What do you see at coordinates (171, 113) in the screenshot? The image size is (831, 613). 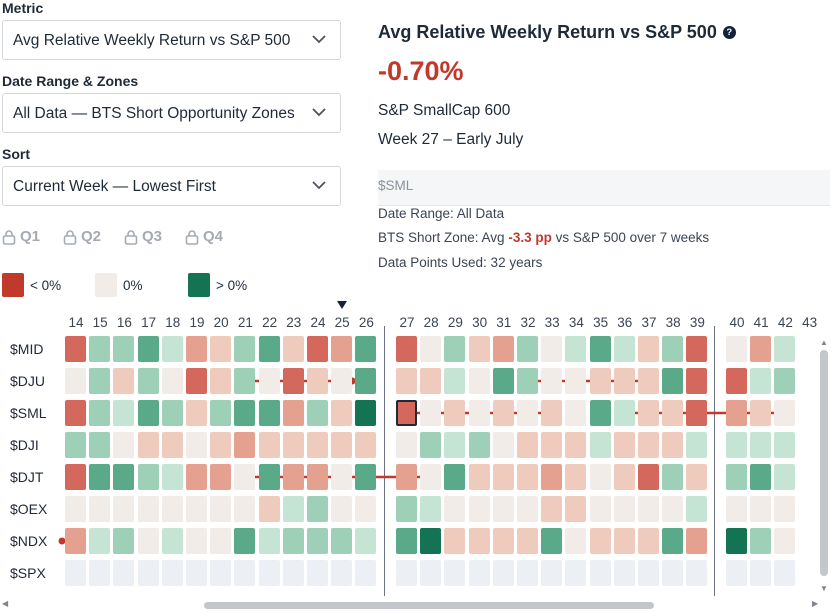 I see `date-range-select: All Data — BTS Short Opportunity Zones` at bounding box center [171, 113].